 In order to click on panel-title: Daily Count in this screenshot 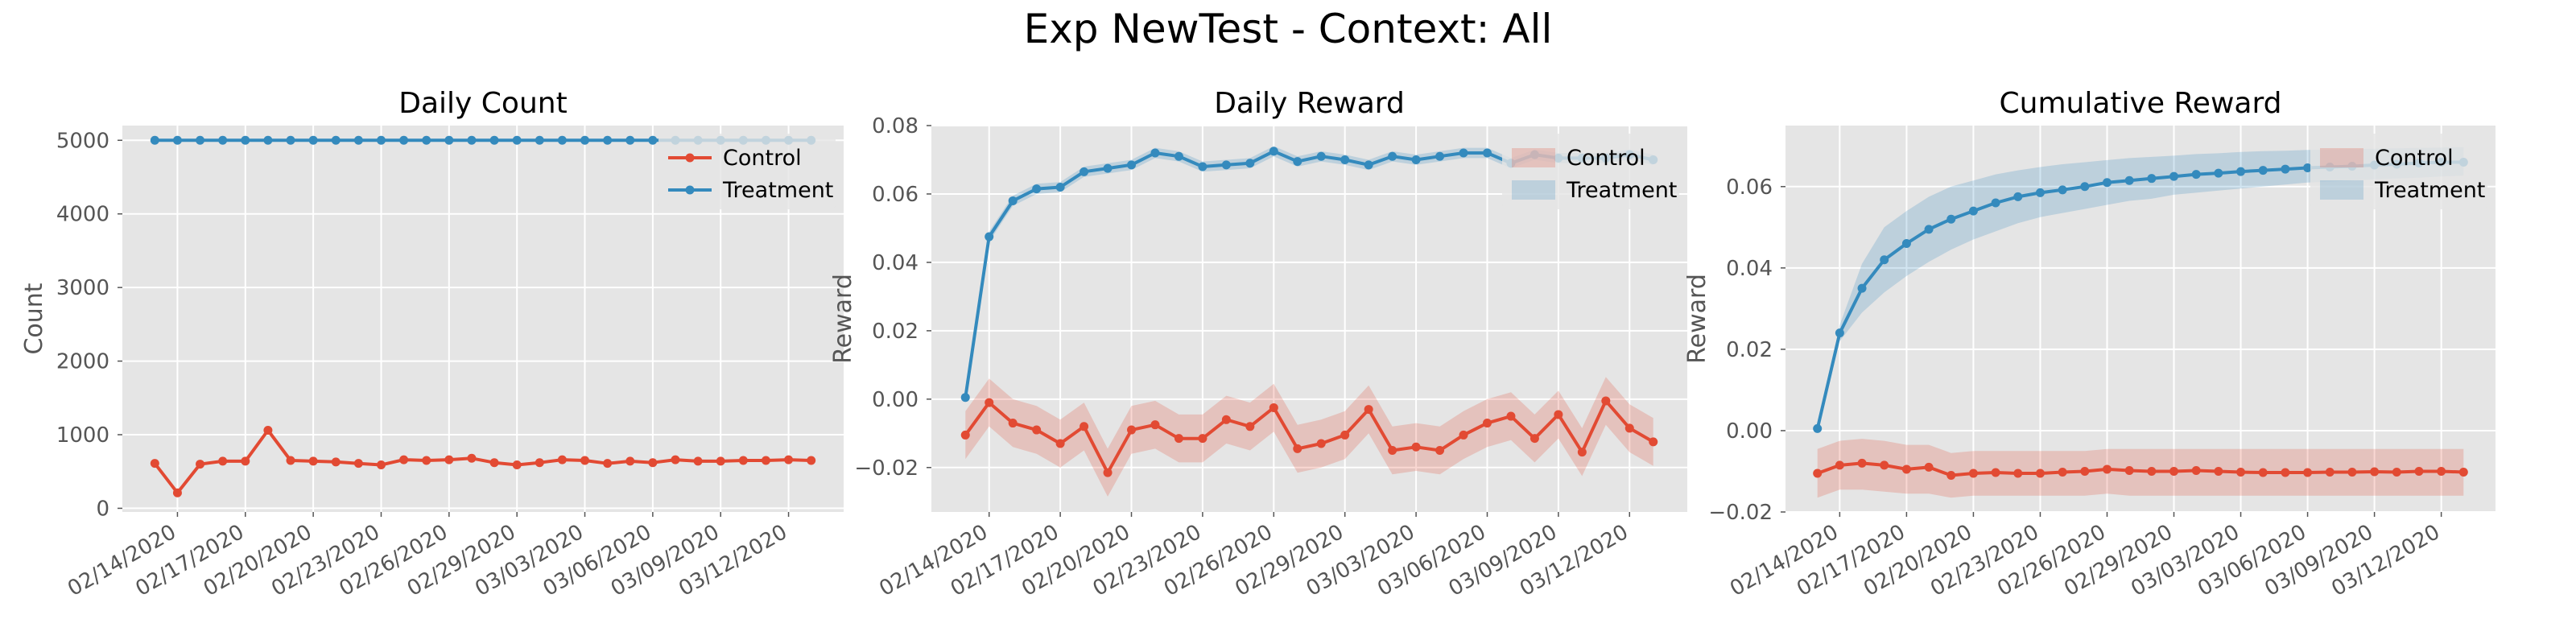, I will do `click(483, 103)`.